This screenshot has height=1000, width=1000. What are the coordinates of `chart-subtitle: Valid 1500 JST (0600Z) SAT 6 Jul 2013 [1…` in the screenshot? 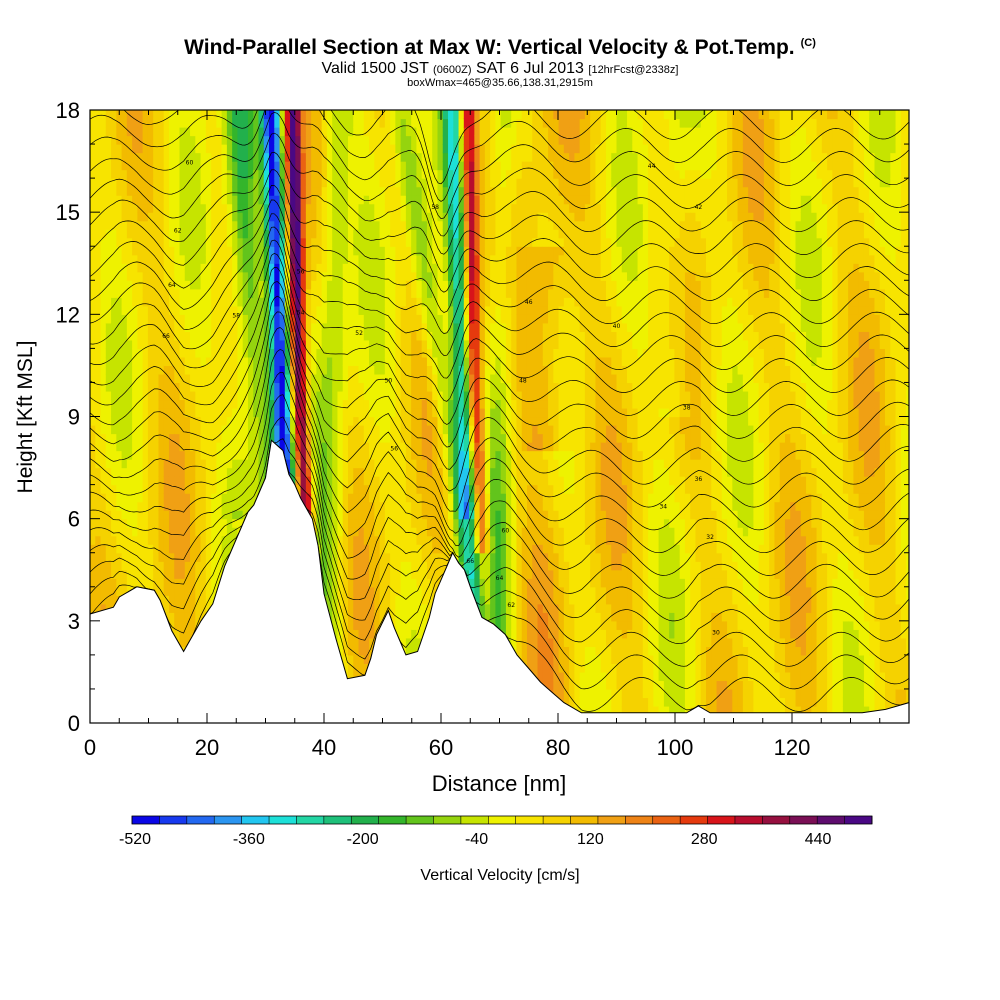 It's located at (500, 68).